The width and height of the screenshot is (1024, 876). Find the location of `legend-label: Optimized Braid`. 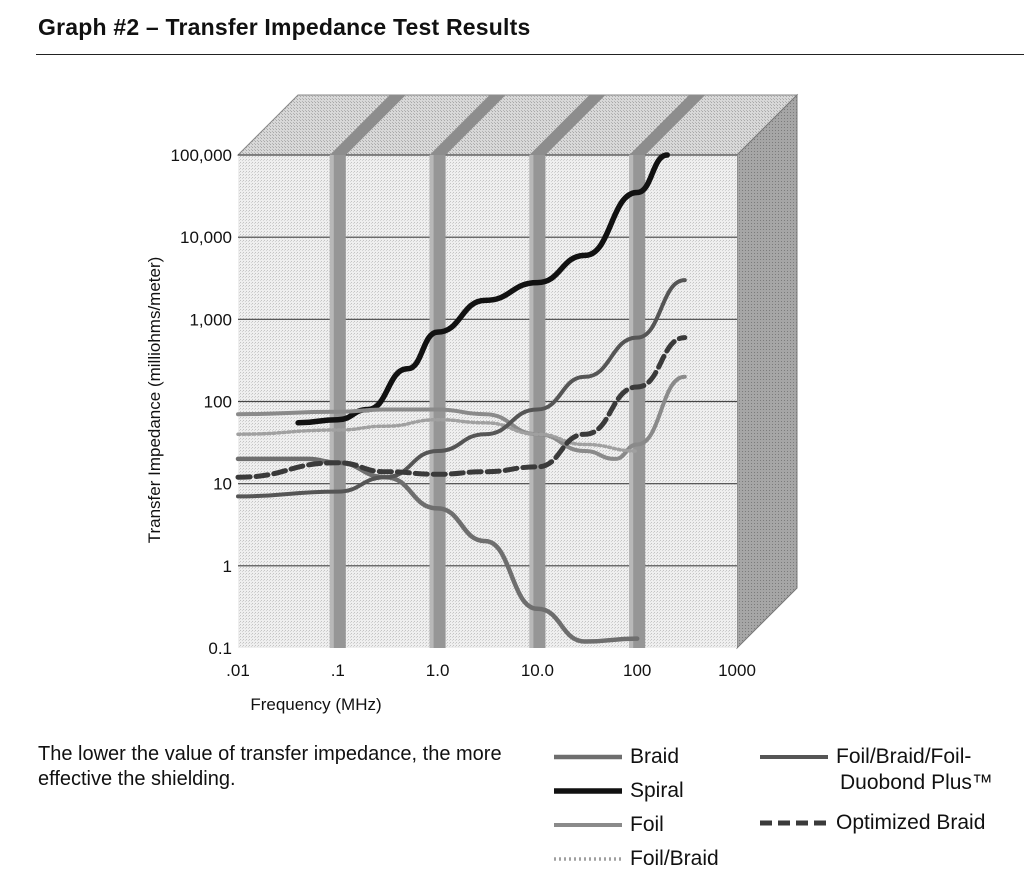

legend-label: Optimized Braid is located at coordinates (911, 822).